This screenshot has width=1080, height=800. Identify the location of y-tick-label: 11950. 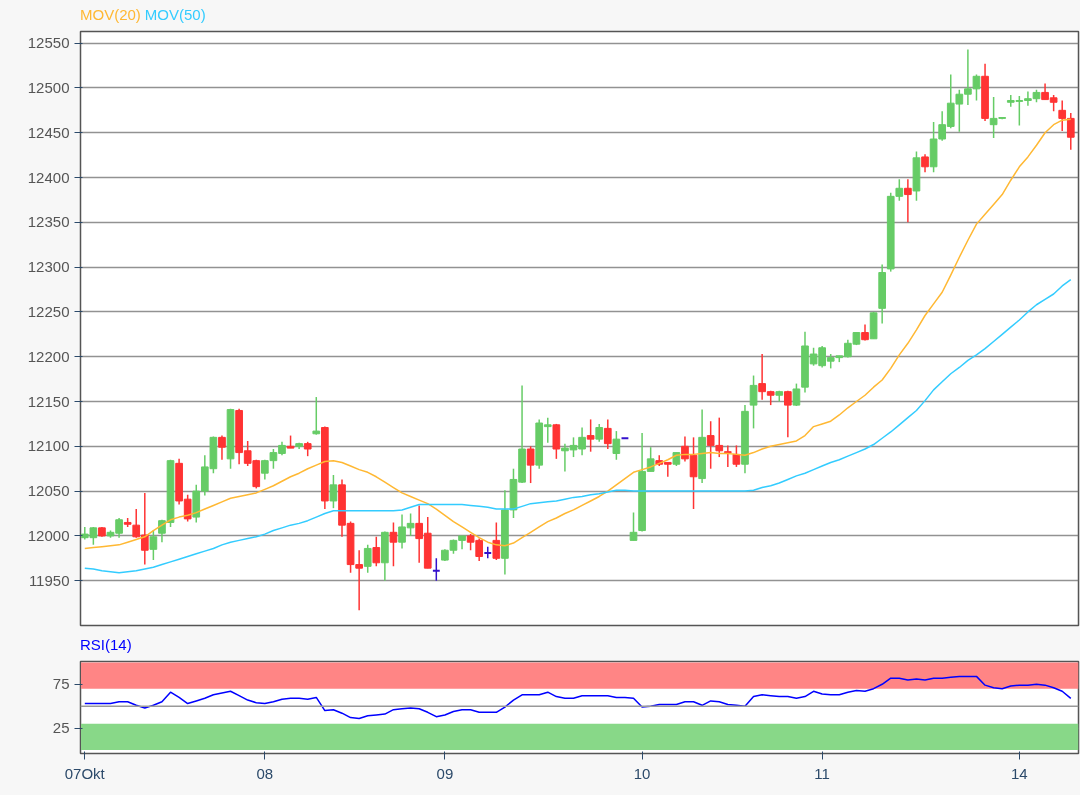
(49, 580).